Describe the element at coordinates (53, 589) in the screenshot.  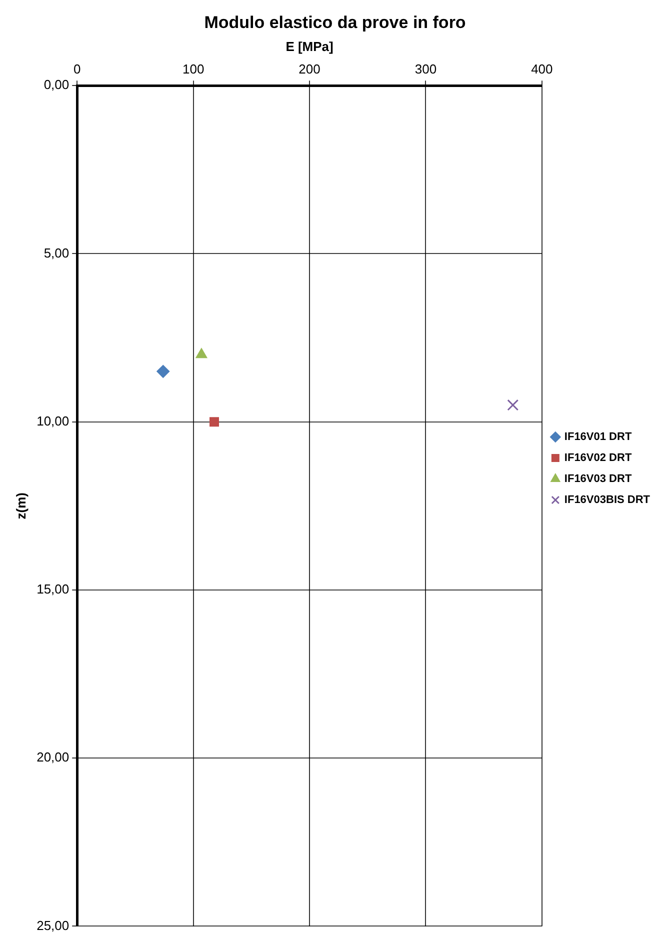
I see `y-tick-label: 15,00` at that location.